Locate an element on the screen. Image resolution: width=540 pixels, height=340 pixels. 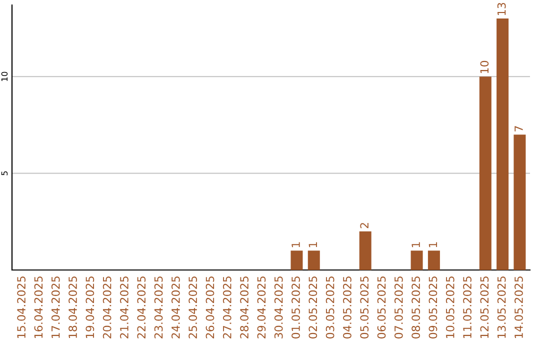
x-tick-label: 24.04.2025 is located at coordinates (175, 307).